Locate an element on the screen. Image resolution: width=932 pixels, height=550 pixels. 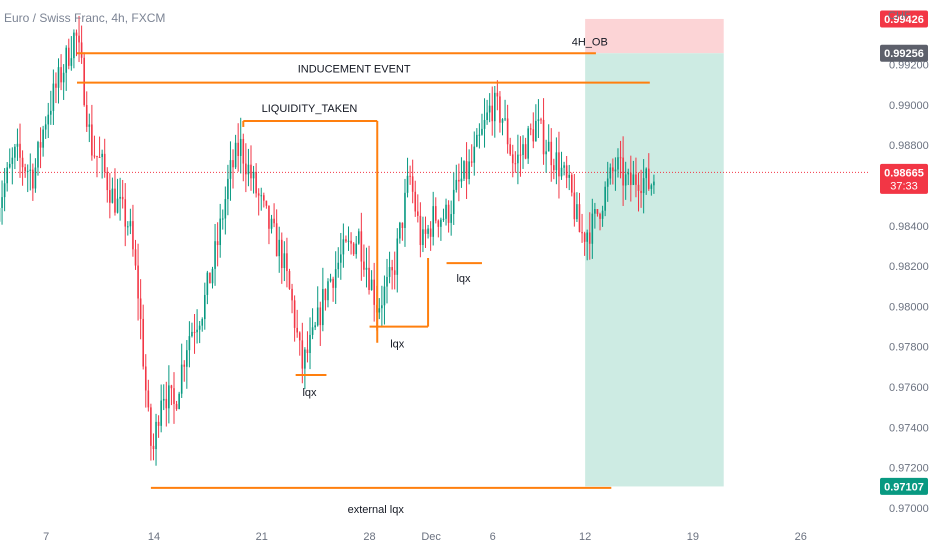
x-tick-label: 7 is located at coordinates (46, 537).